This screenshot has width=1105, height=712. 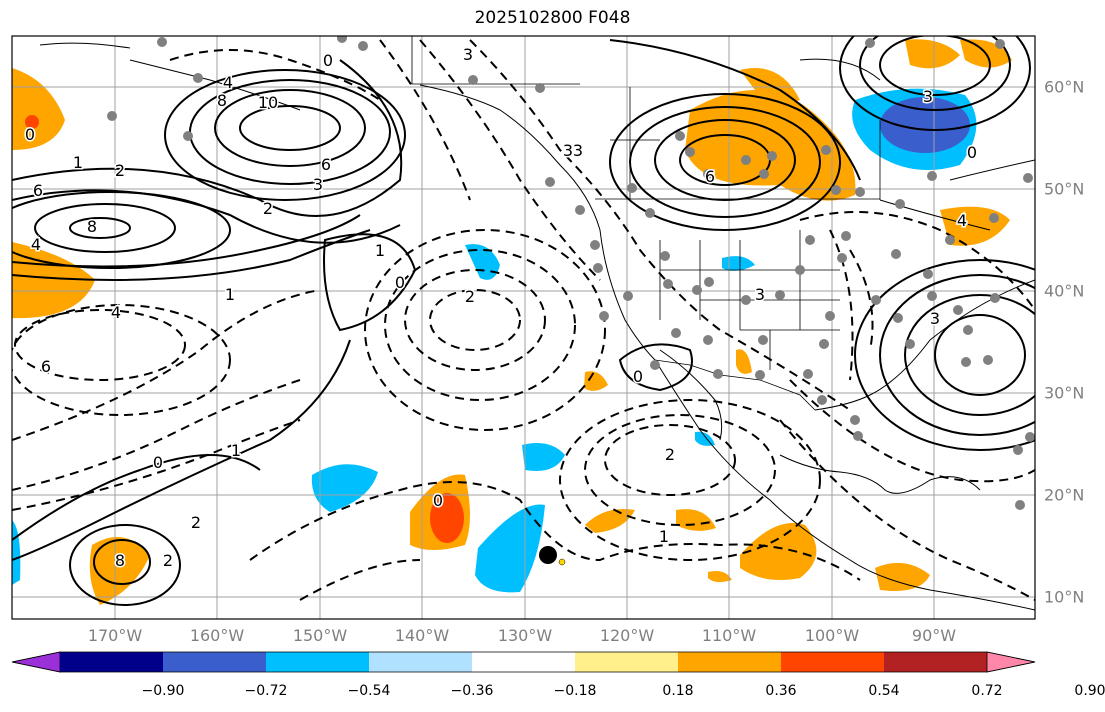 What do you see at coordinates (562, 562) in the screenshot?
I see `storm-marker-small` at bounding box center [562, 562].